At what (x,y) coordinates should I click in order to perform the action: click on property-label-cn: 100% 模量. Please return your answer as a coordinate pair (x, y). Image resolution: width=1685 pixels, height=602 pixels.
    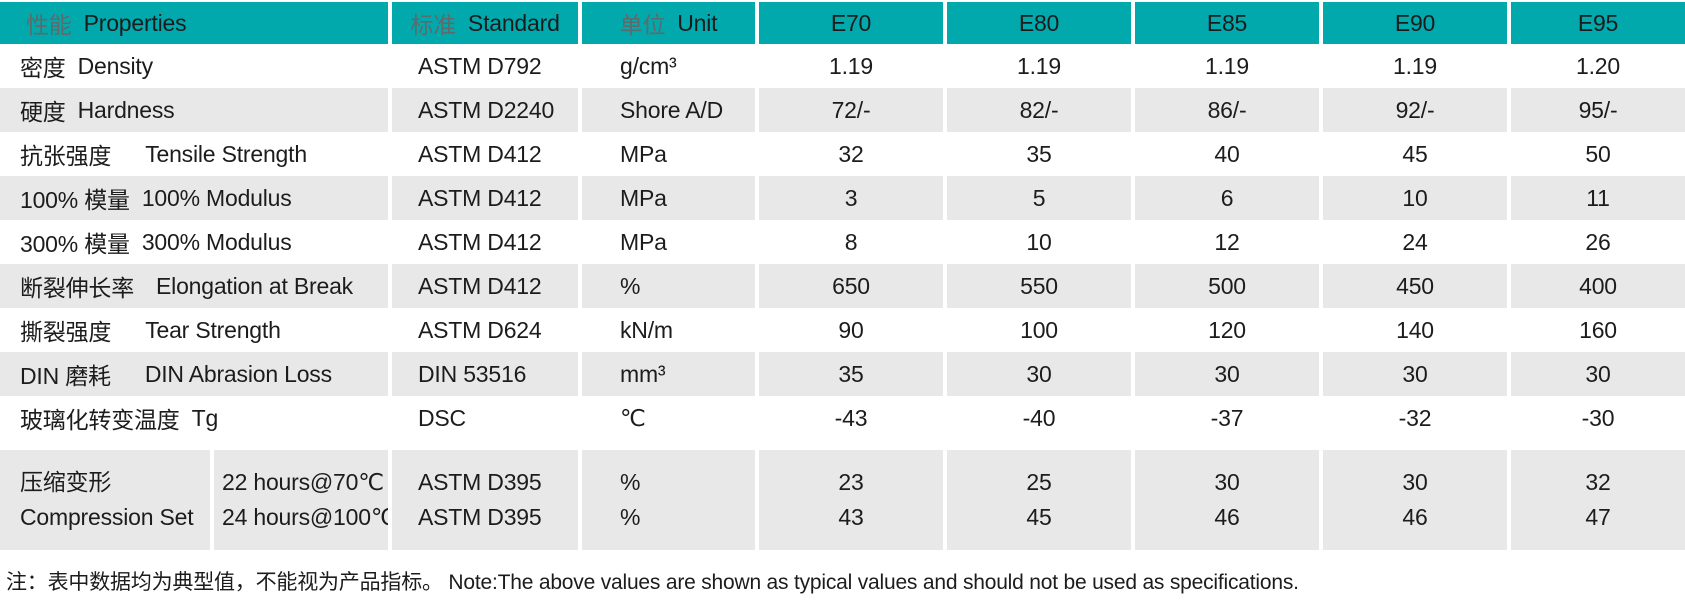
    Looking at the image, I should click on (75, 200).